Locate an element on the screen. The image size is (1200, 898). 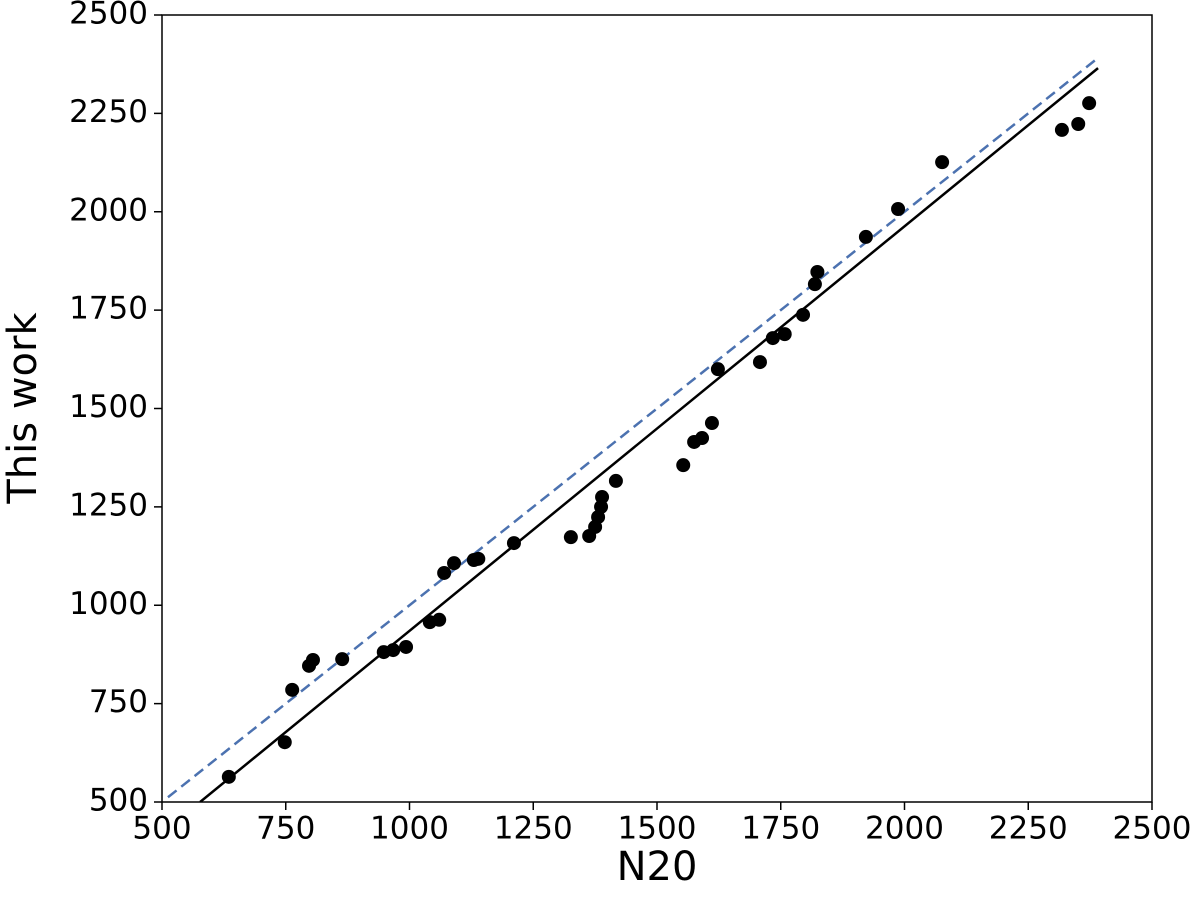
x-tick-label: 500 is located at coordinates (161, 829).